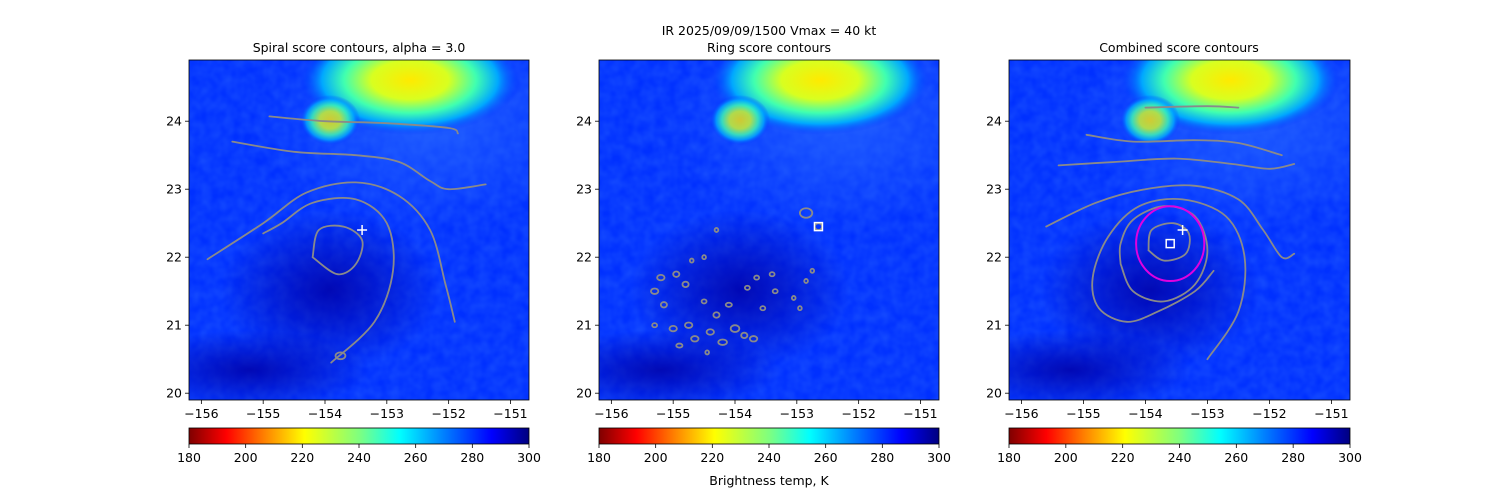 The height and width of the screenshot is (500, 1500). Describe the element at coordinates (174, 257) in the screenshot. I see `y-tick-label: 22` at that location.